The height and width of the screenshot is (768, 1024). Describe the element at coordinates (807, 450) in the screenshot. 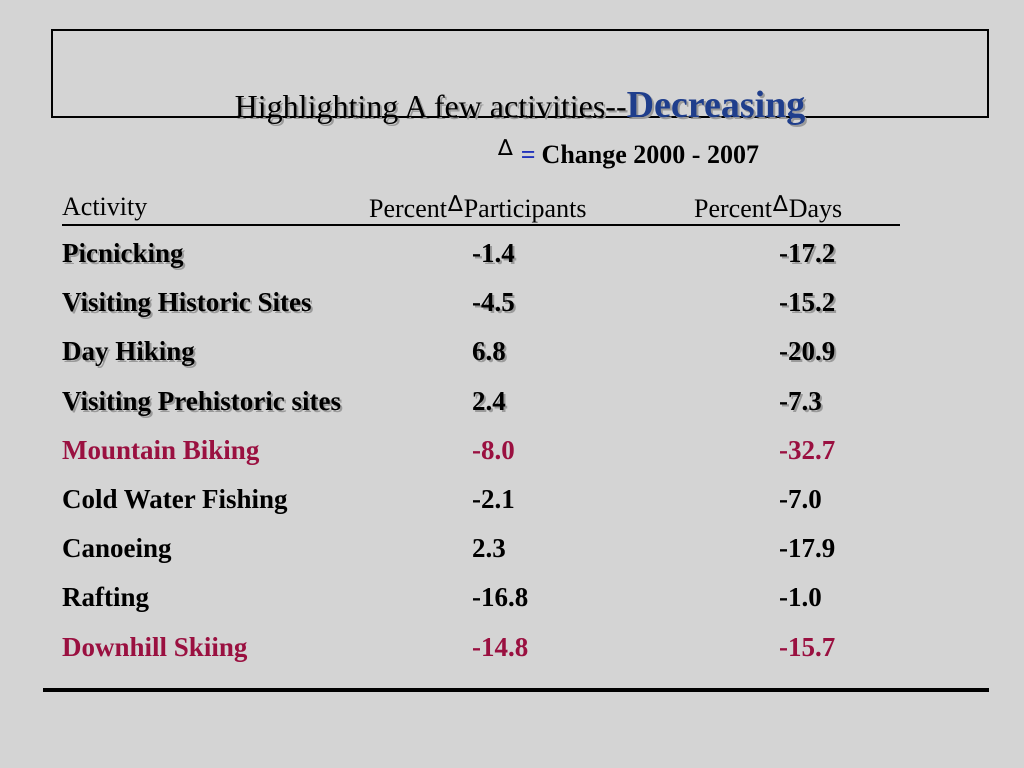

I see `days-change-cell: -32.7` at that location.